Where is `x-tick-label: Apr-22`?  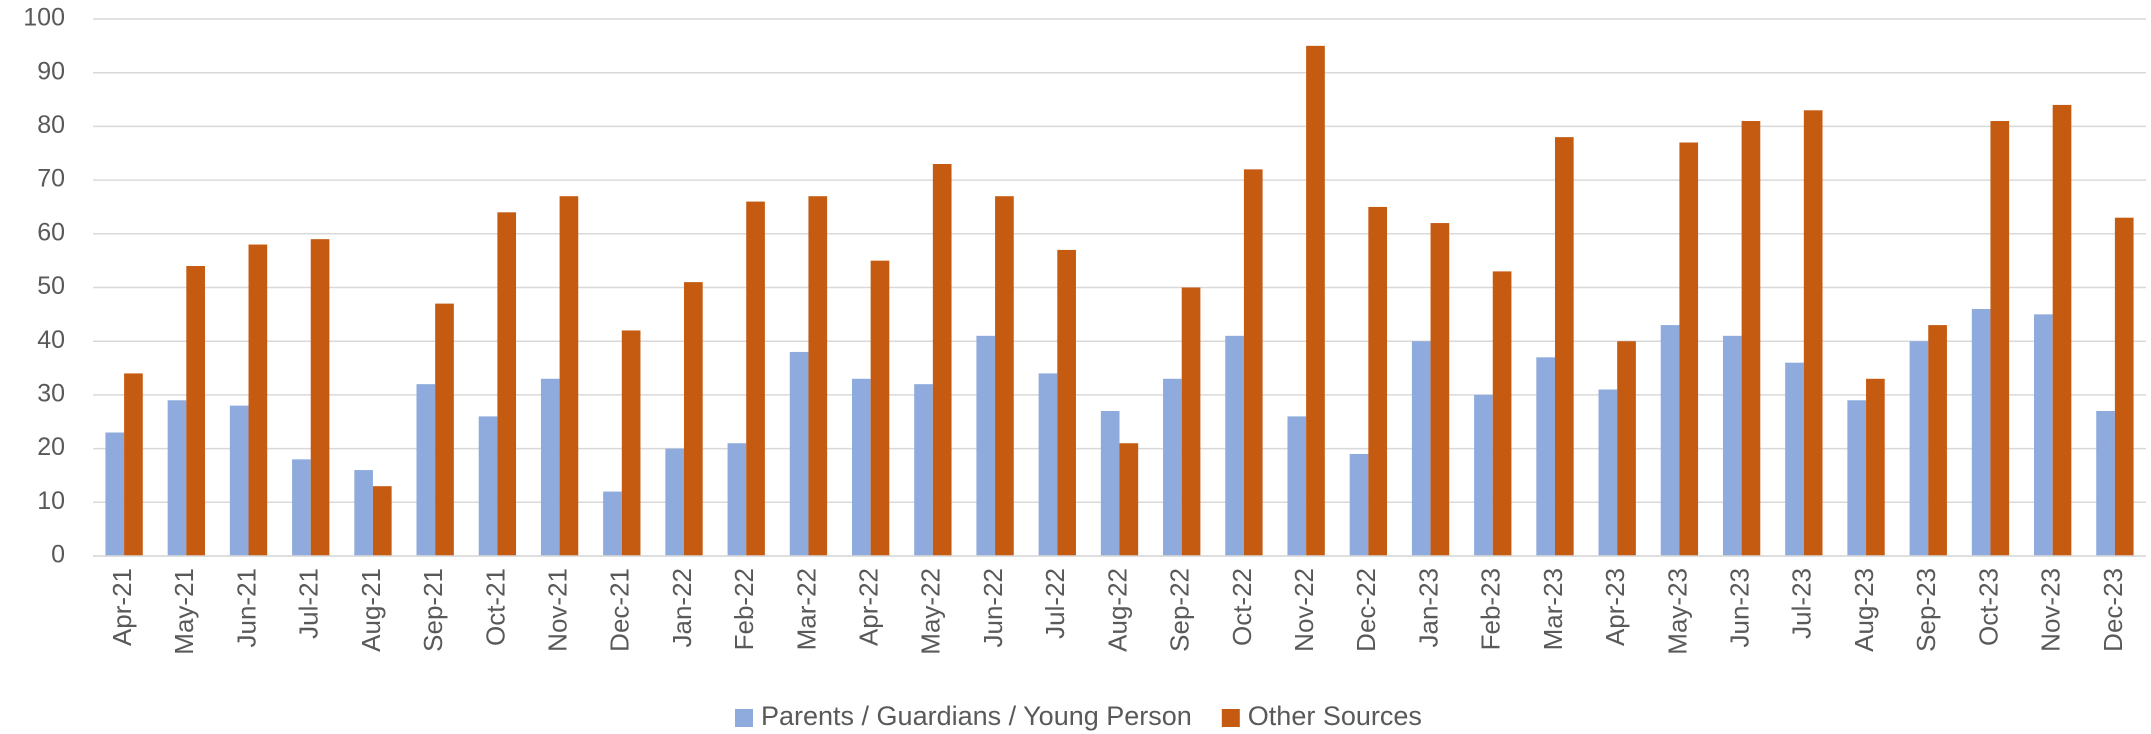 x-tick-label: Apr-22 is located at coordinates (869, 607).